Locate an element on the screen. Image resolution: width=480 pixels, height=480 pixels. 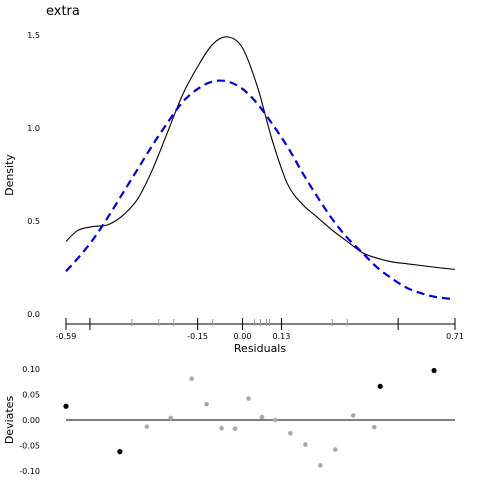
x-tick-label: -0.15 is located at coordinates (197, 336).